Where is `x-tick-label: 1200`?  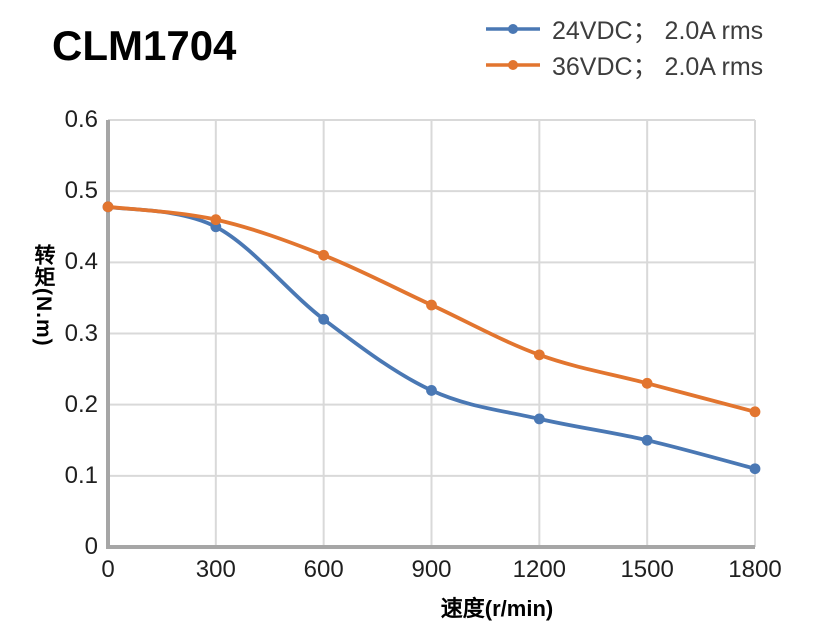 x-tick-label: 1200 is located at coordinates (539, 569).